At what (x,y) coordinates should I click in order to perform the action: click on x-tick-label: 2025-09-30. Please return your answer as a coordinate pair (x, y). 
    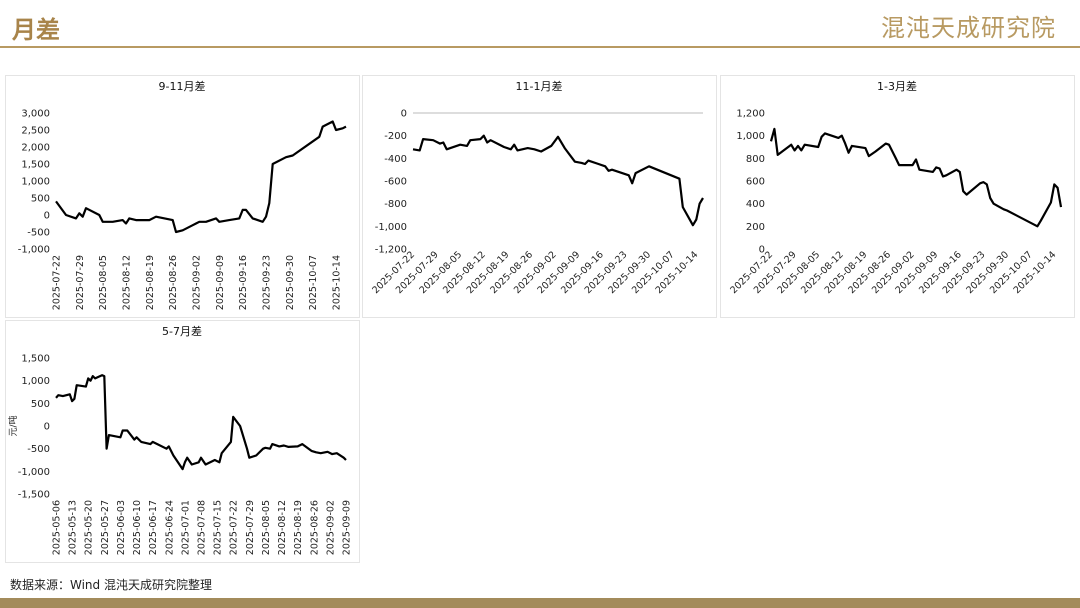
    Looking at the image, I should click on (290, 282).